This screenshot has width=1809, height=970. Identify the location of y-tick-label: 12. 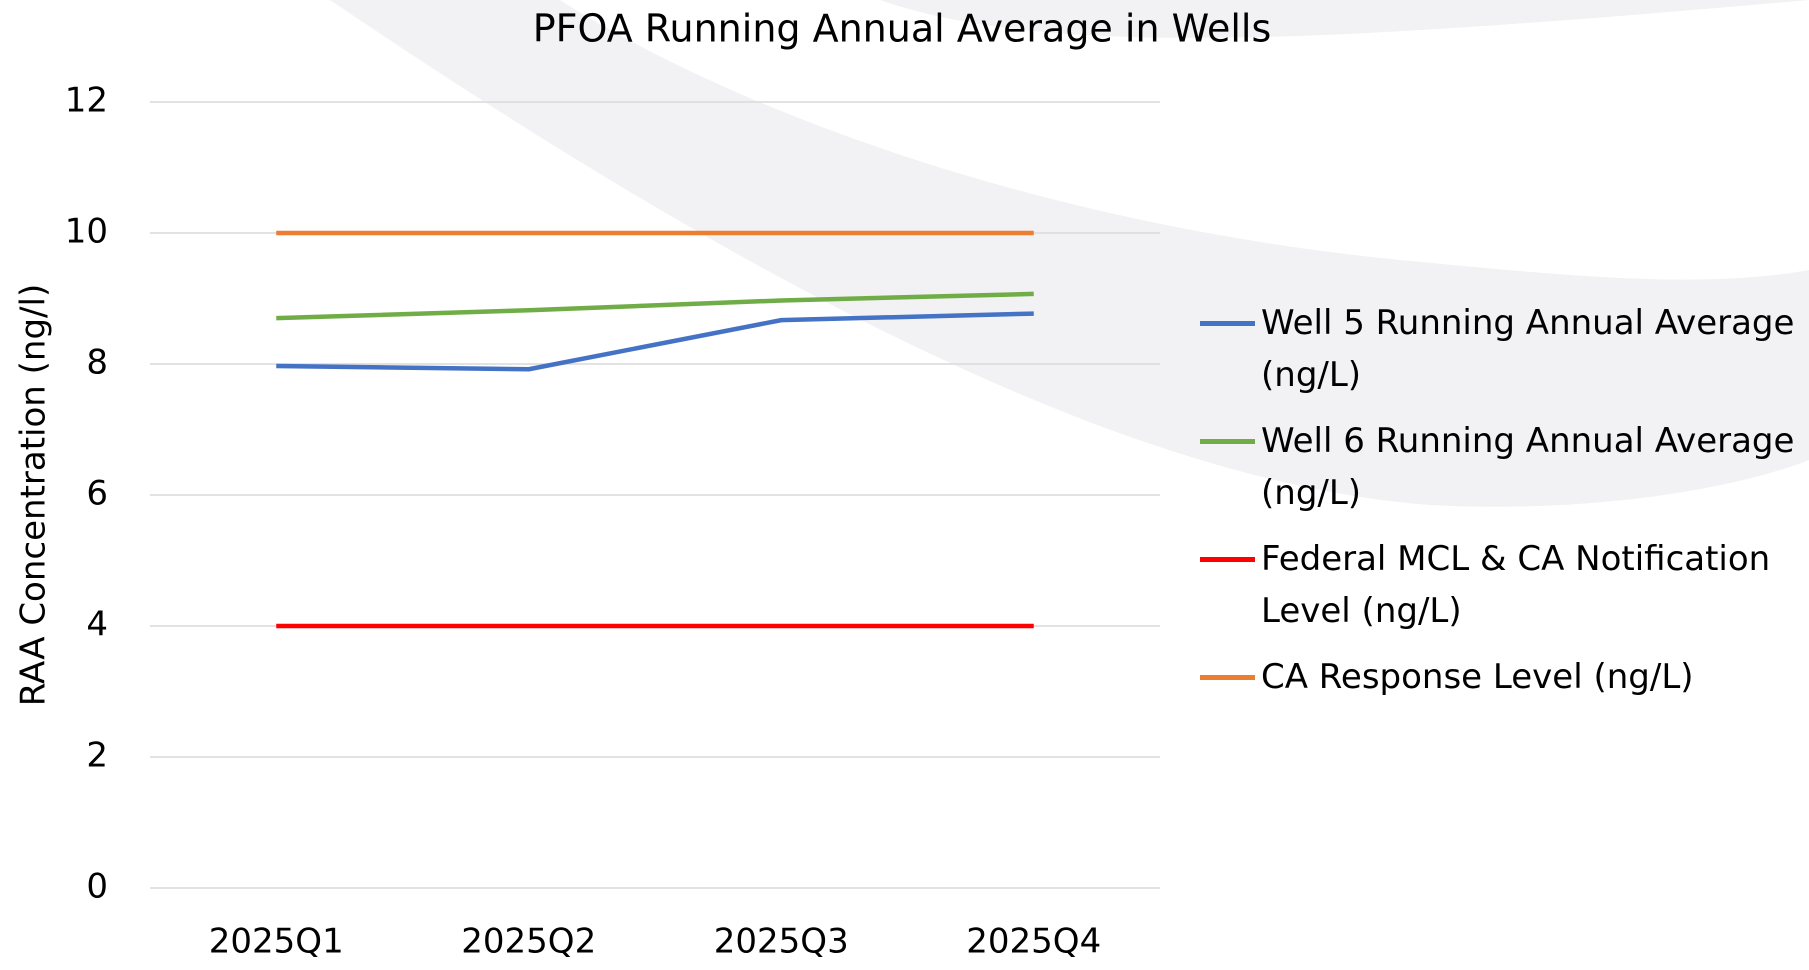
(86, 101).